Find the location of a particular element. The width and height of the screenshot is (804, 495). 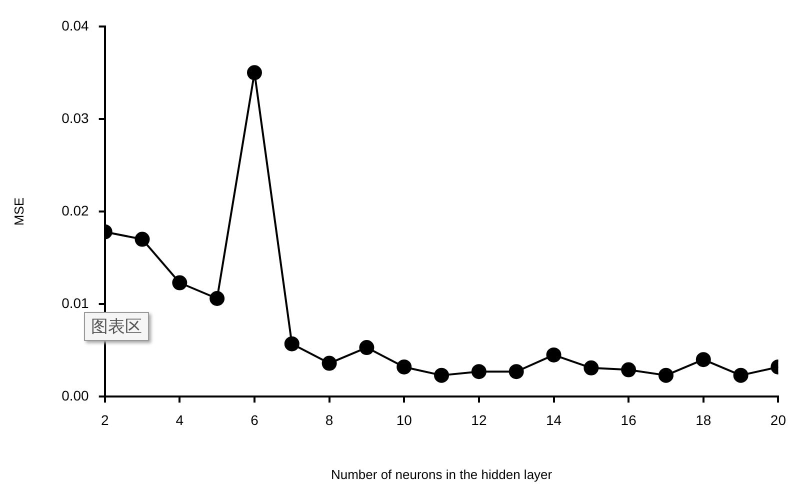

x-tick-label: 20 is located at coordinates (778, 420).